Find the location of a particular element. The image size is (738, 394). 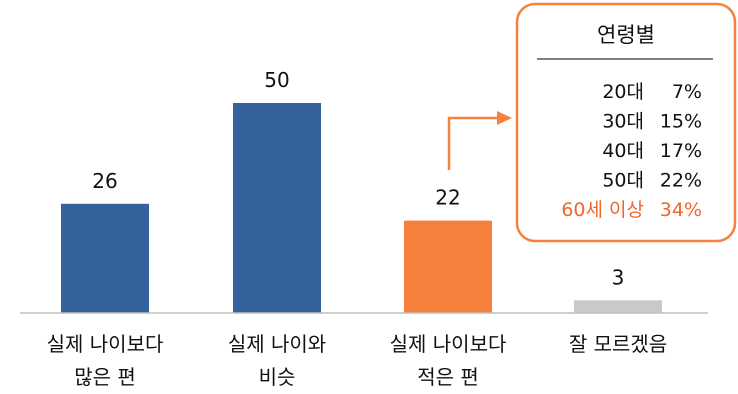

category-label: 실제 나이와 is located at coordinates (277, 344).